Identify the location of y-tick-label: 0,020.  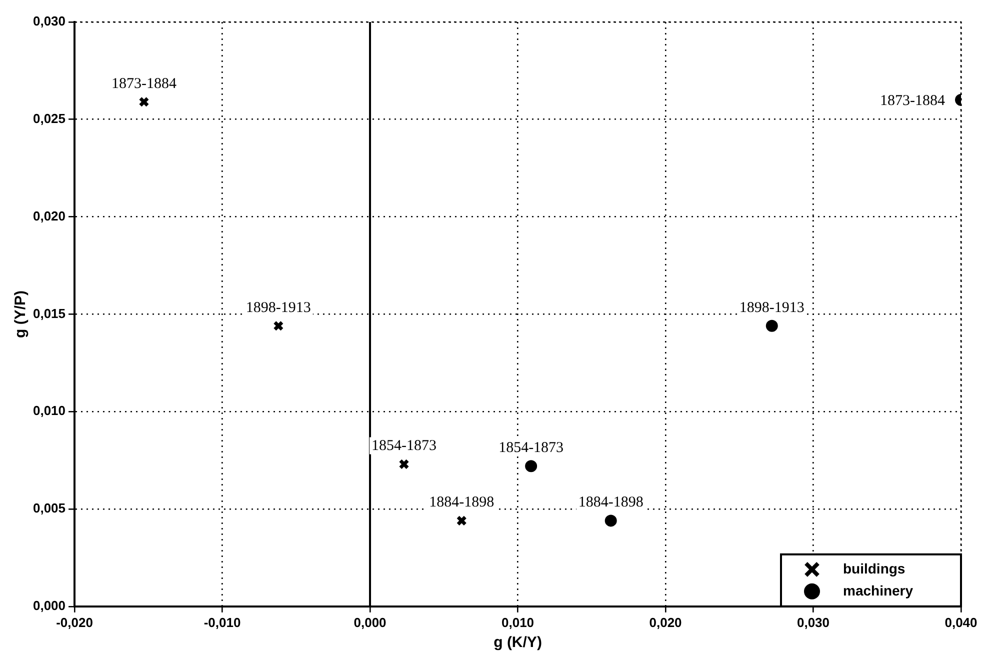
(49, 216).